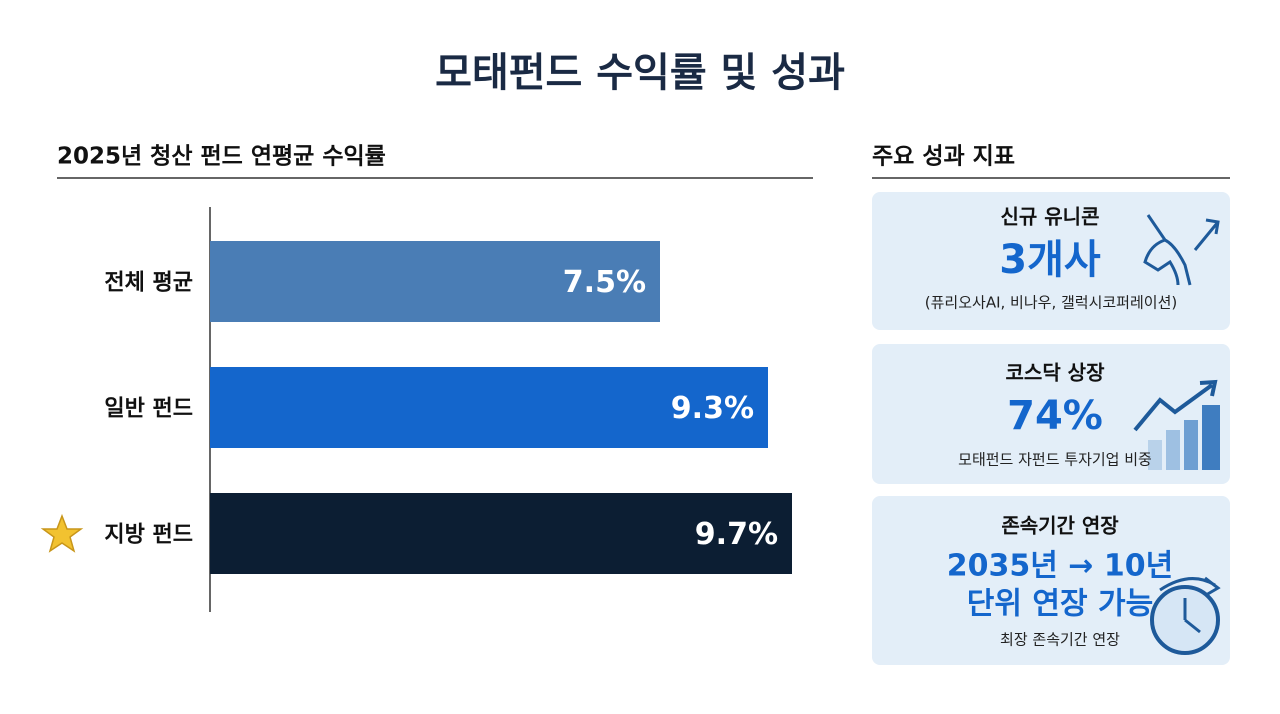 The width and height of the screenshot is (1280, 714). I want to click on clock-icon, so click(1185, 615).